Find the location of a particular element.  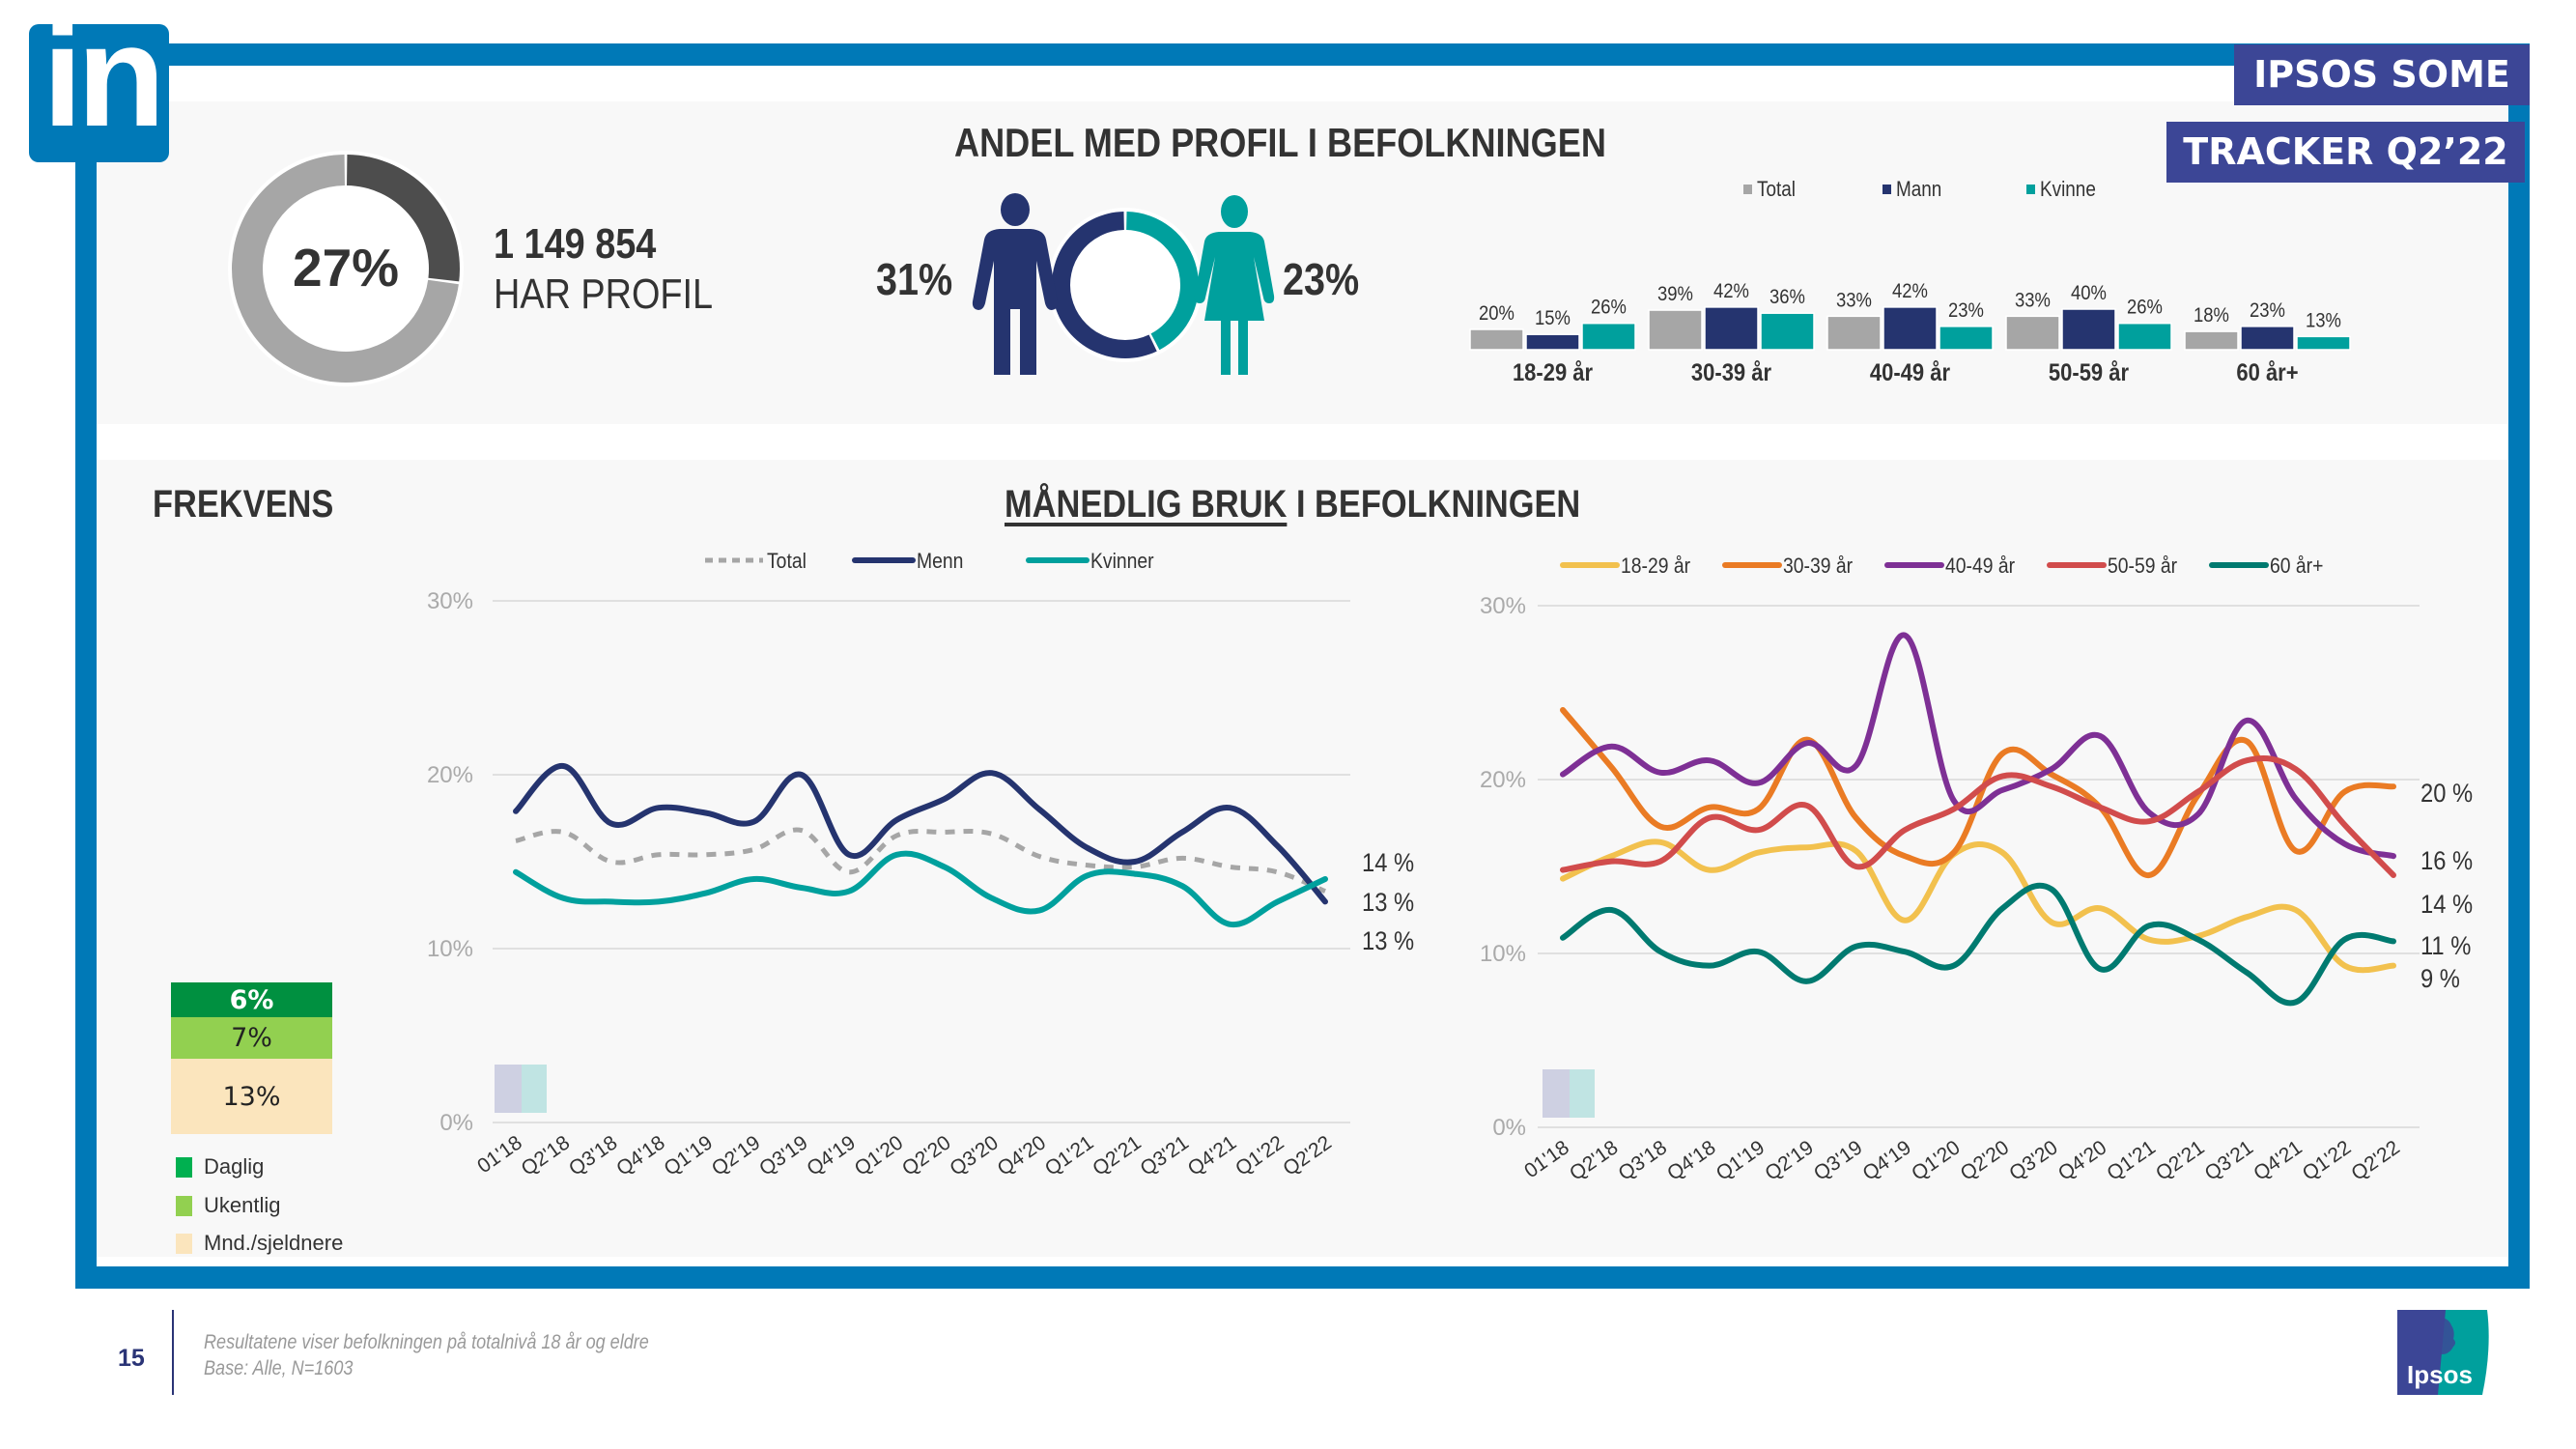

x-tick-label: Q3'18 is located at coordinates (1642, 1160).